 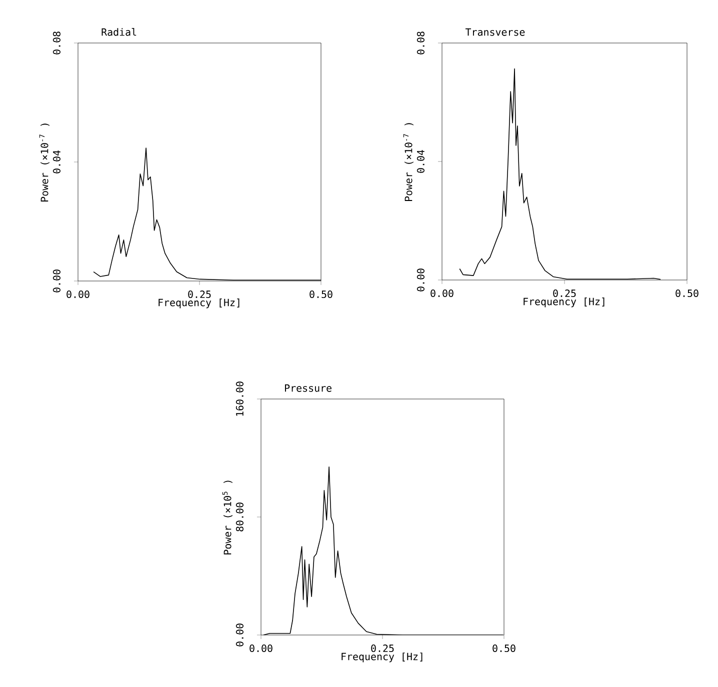 What do you see at coordinates (308, 388) in the screenshot?
I see `chart-title: Pressure` at bounding box center [308, 388].